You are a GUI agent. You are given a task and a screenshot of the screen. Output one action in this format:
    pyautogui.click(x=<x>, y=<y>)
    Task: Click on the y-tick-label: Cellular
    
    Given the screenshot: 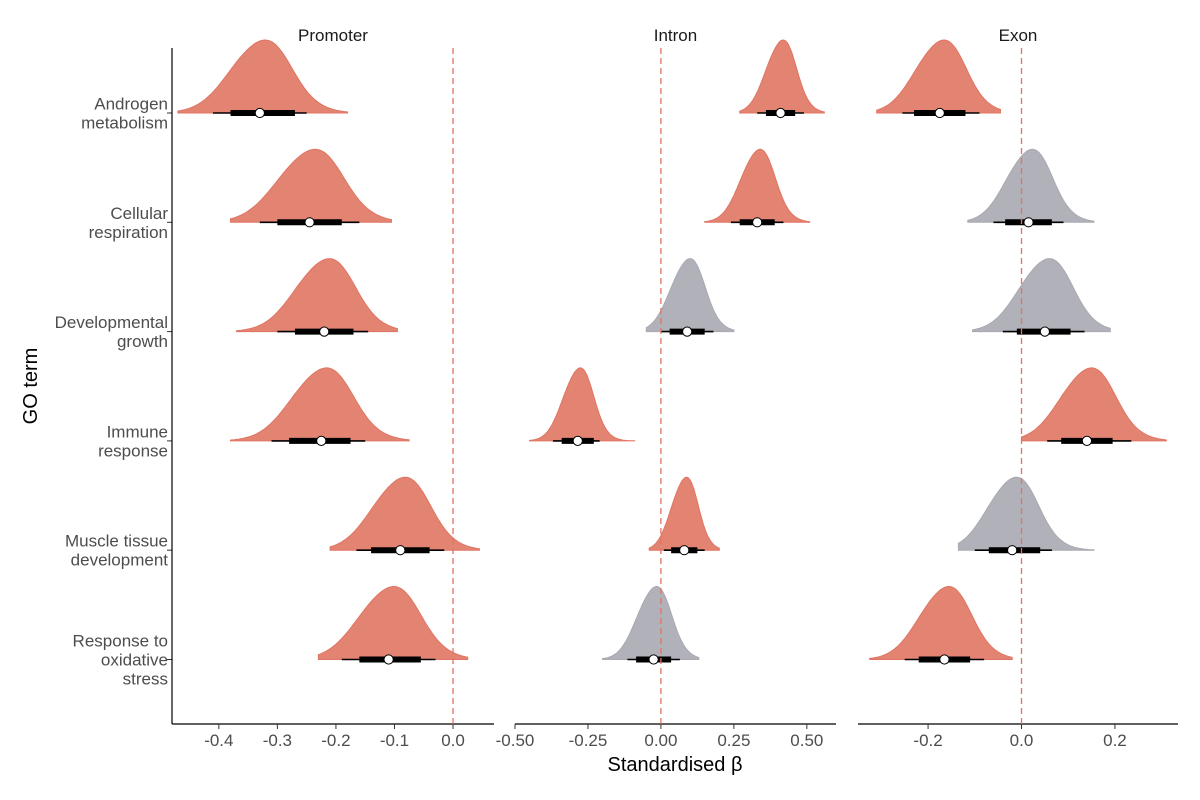 What is the action you would take?
    pyautogui.click(x=139, y=213)
    